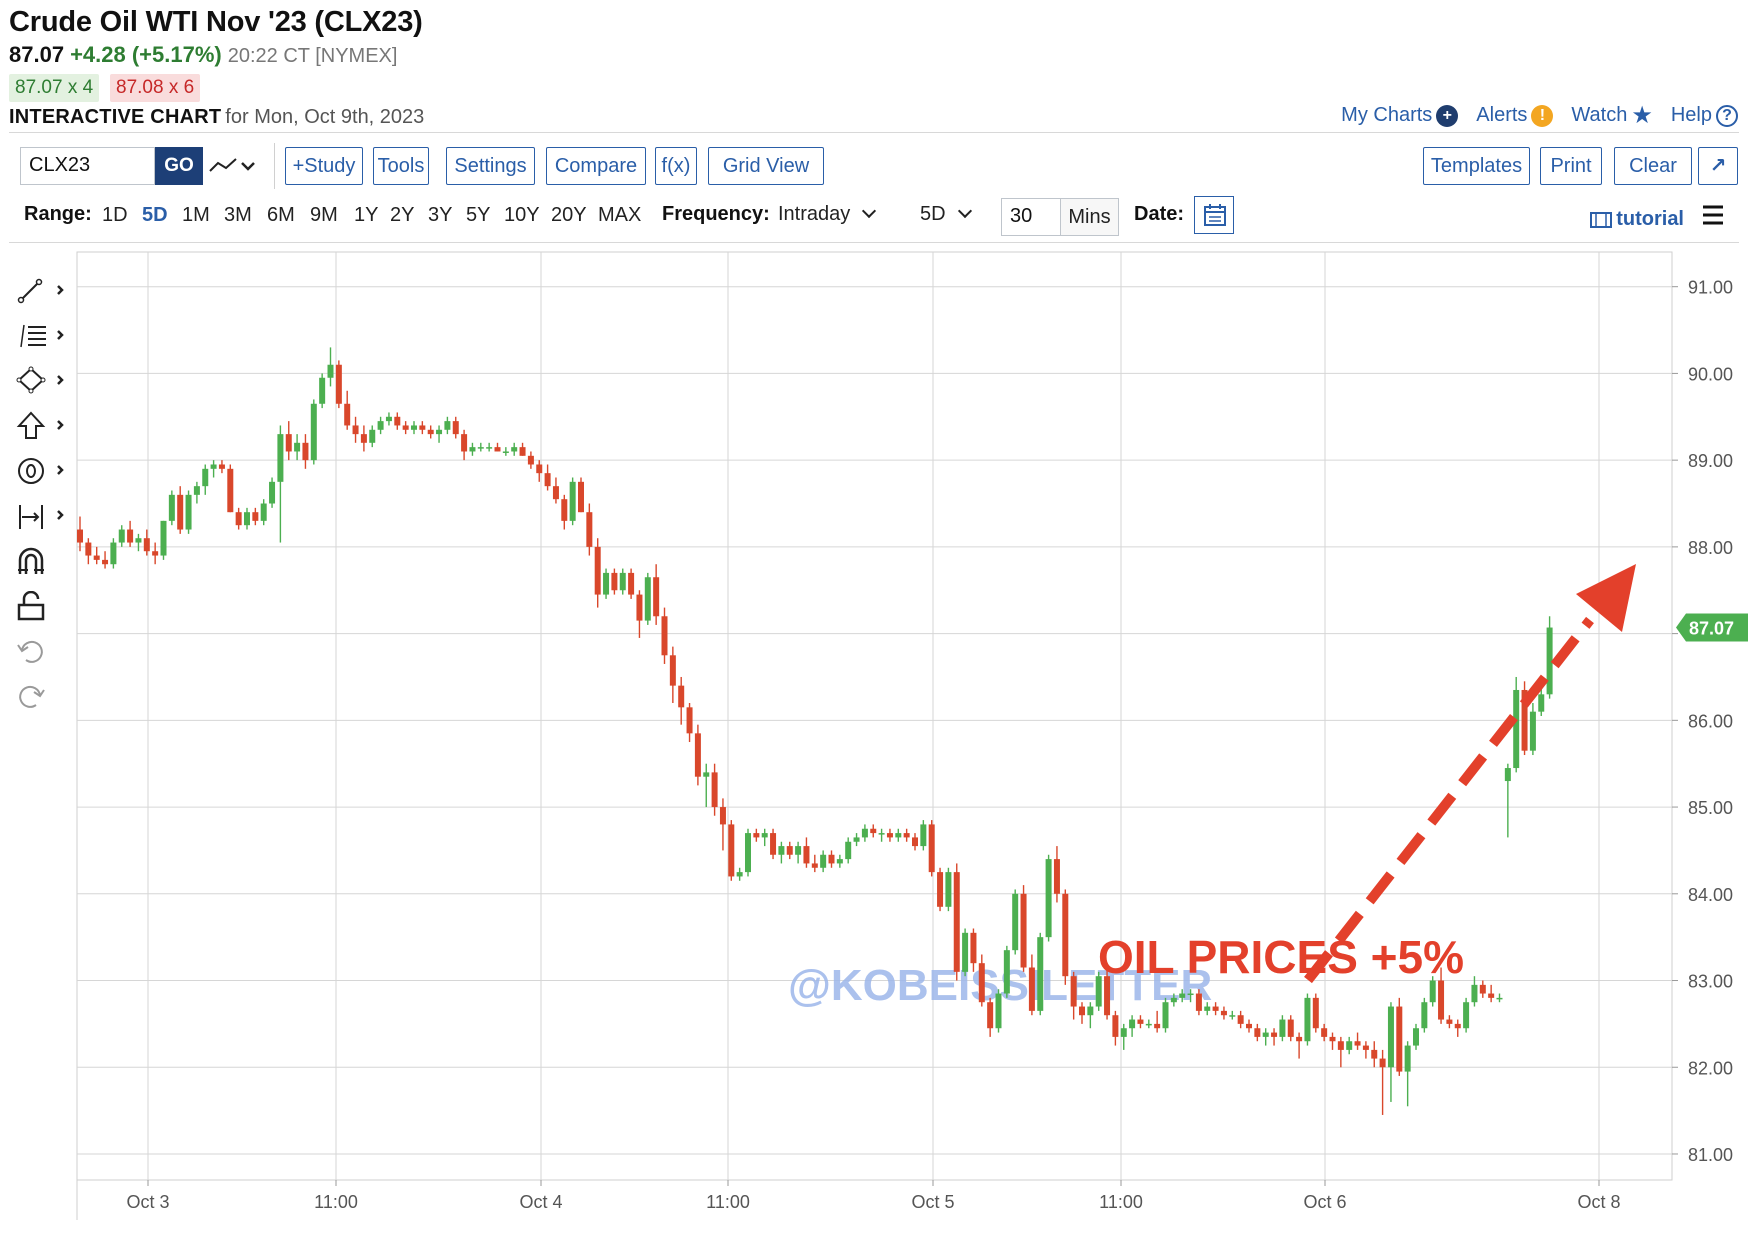 The image size is (1748, 1238). Describe the element at coordinates (1324, 1202) in the screenshot. I see `x-tick-label: Oct 6` at that location.